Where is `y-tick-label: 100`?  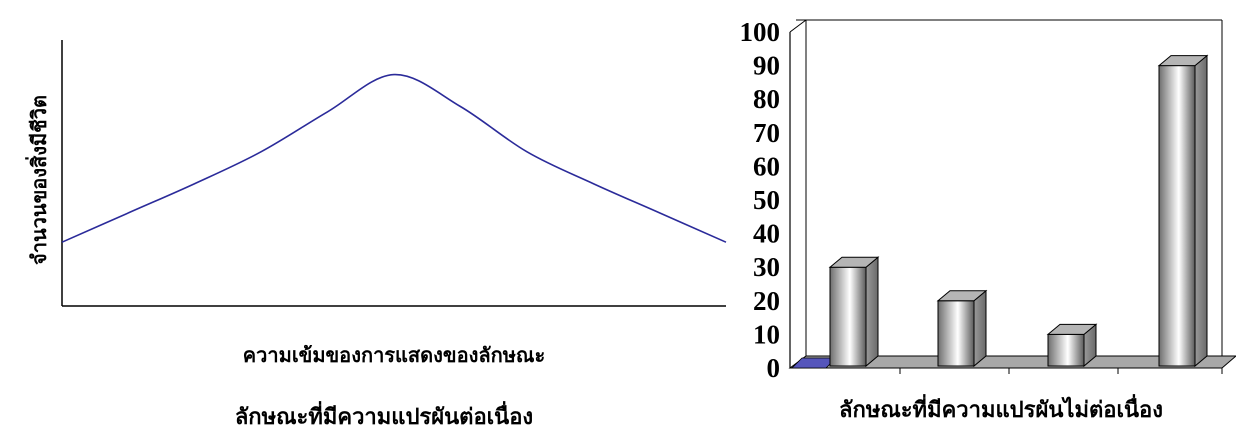 y-tick-label: 100 is located at coordinates (760, 32).